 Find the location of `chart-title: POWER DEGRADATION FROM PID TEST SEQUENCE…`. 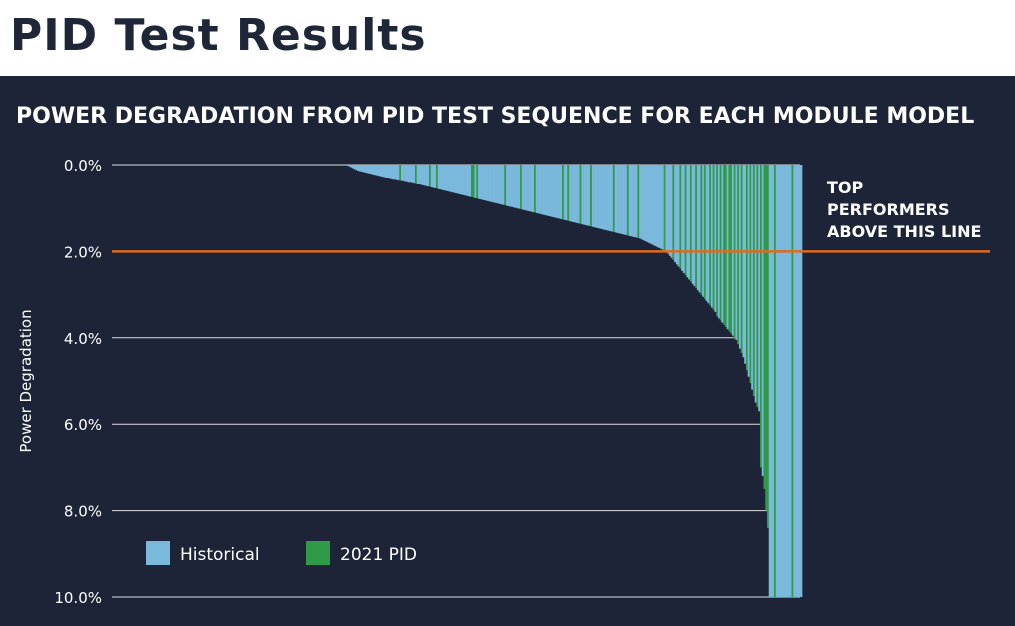

chart-title: POWER DEGRADATION FROM PID TEST SEQUENCE… is located at coordinates (495, 116).